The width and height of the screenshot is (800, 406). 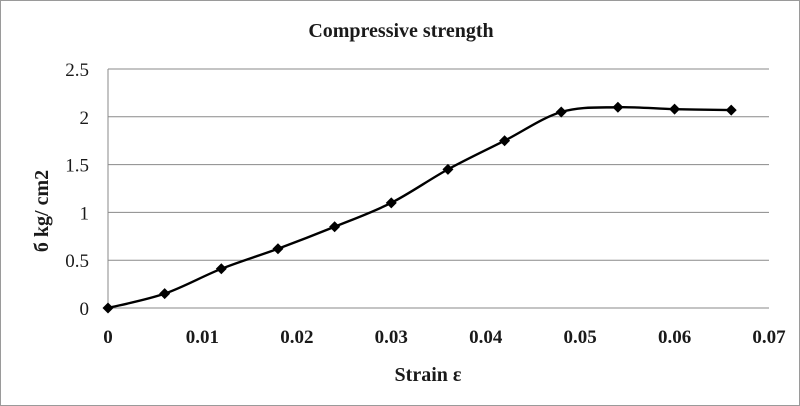 What do you see at coordinates (85, 213) in the screenshot?
I see `y-tick-label: 1` at bounding box center [85, 213].